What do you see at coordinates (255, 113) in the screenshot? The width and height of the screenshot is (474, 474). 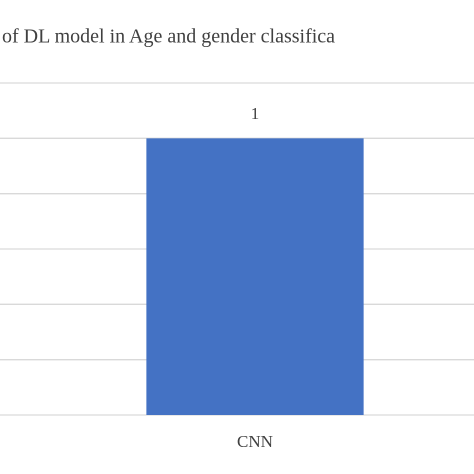 I see `value-label: 1` at bounding box center [255, 113].